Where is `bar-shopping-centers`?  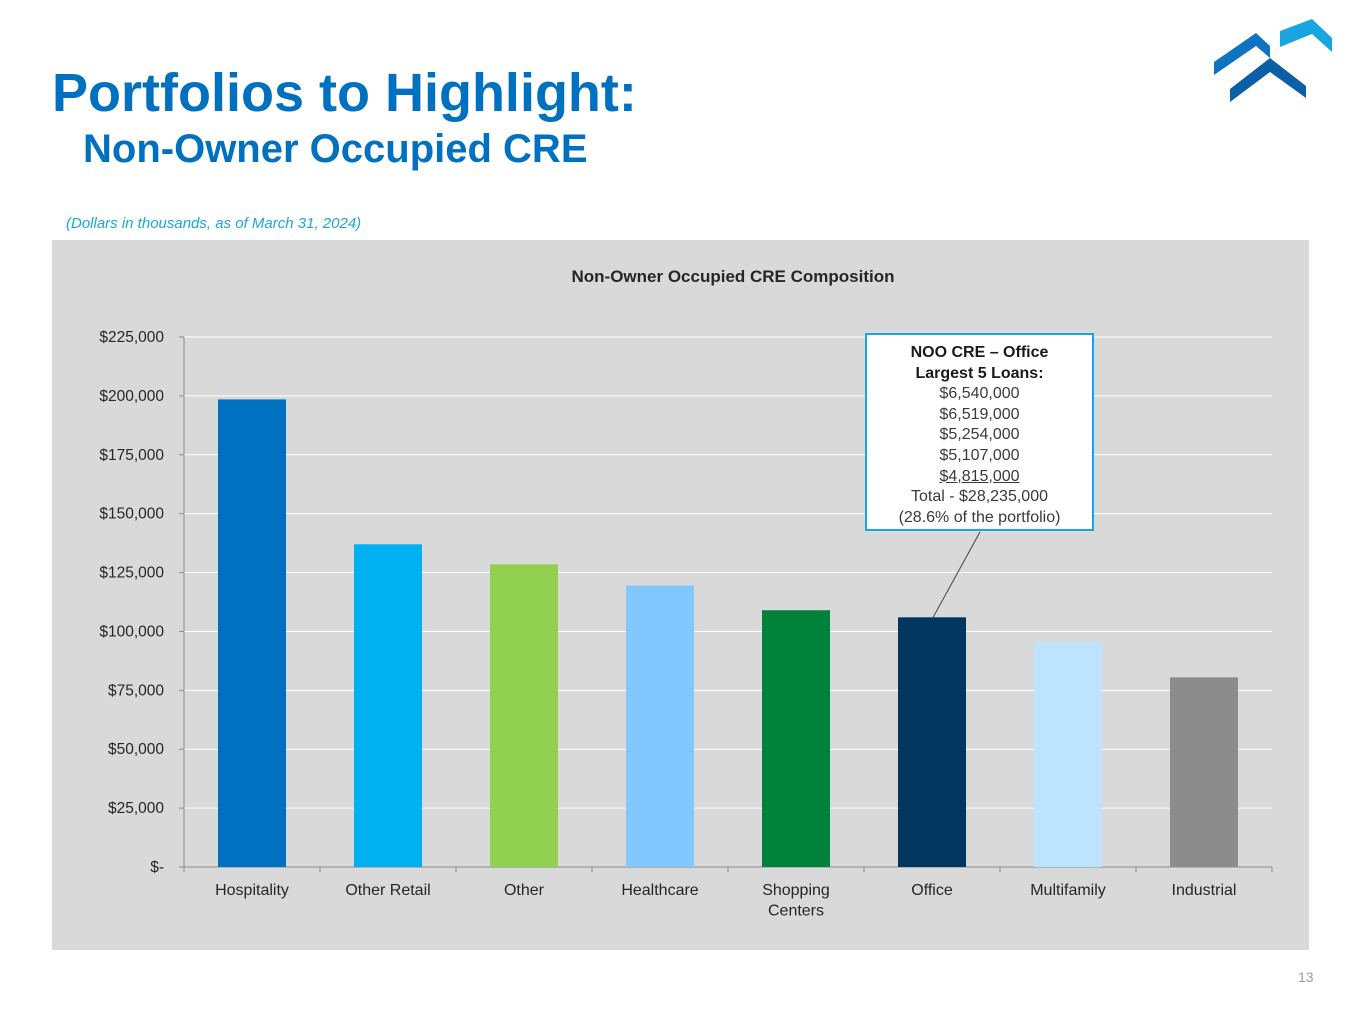 bar-shopping-centers is located at coordinates (796, 738).